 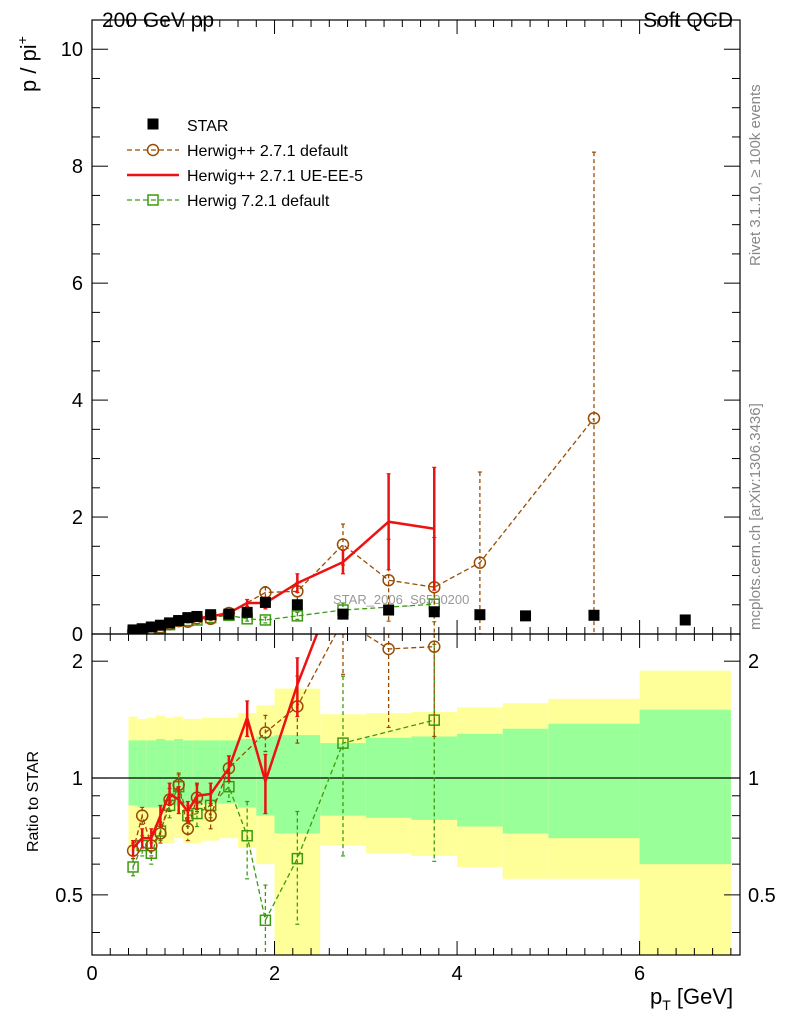 I want to click on legend-label: STAR, so click(x=207, y=126).